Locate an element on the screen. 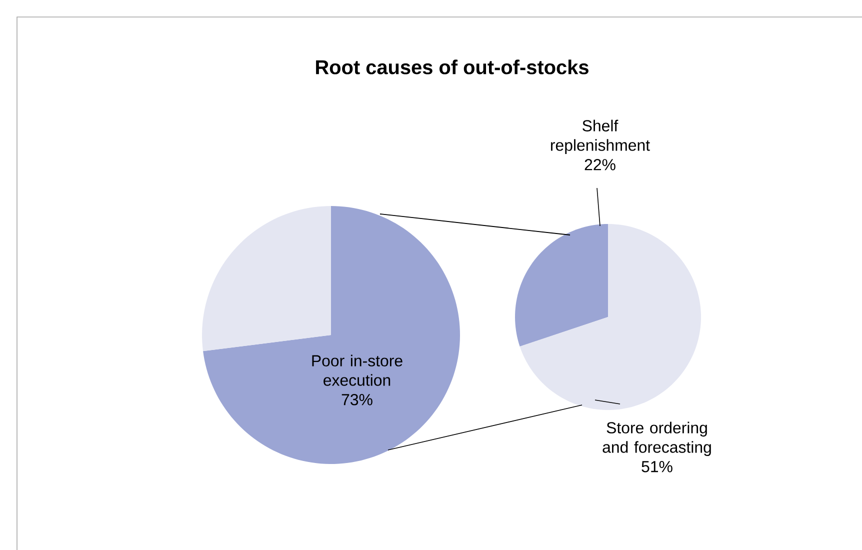  slice-label: Store ordering and forecasting is located at coordinates (656, 439).